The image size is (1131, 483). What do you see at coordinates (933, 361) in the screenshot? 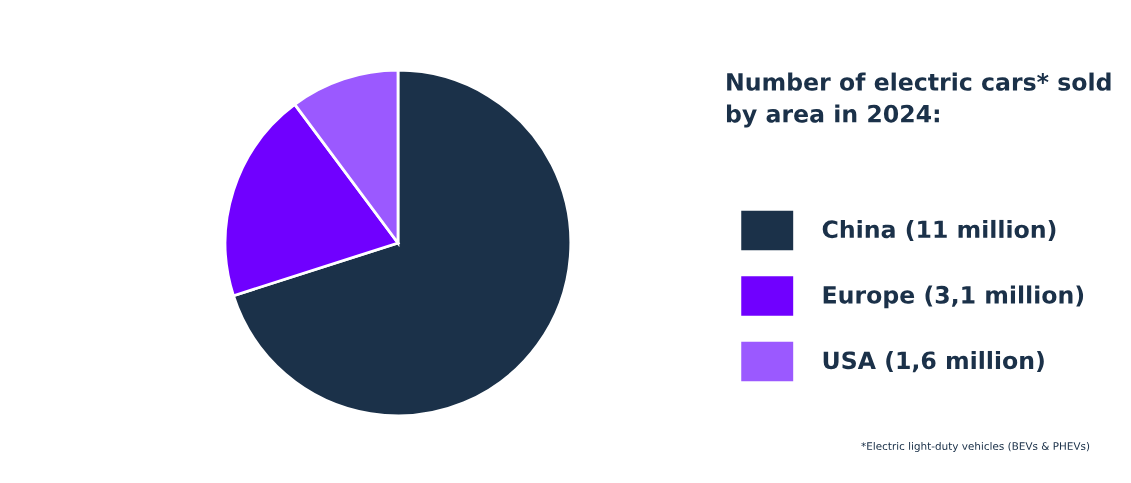
I see `legend-label: USA (1,6 million)` at bounding box center [933, 361].